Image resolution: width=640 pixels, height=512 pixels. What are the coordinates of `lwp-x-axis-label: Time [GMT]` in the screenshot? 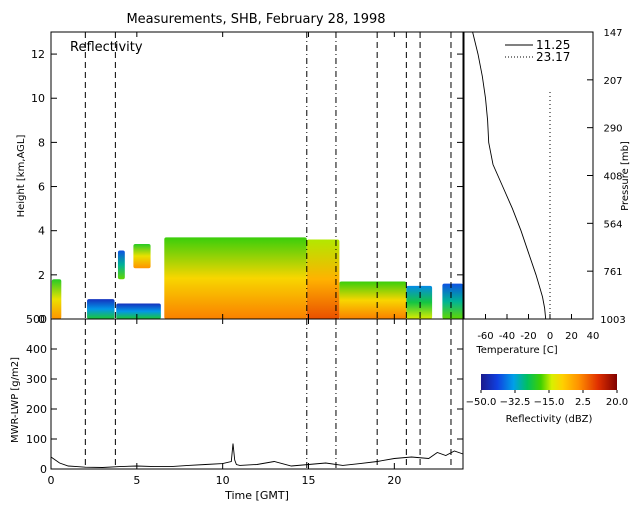 It's located at (256, 495).